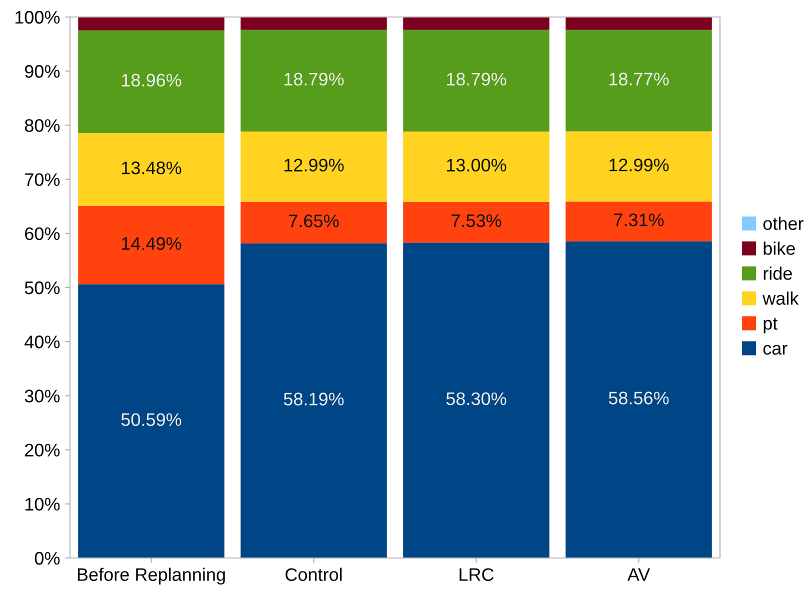 The width and height of the screenshot is (807, 595). I want to click on y-tick-label: 60%, so click(42, 233).